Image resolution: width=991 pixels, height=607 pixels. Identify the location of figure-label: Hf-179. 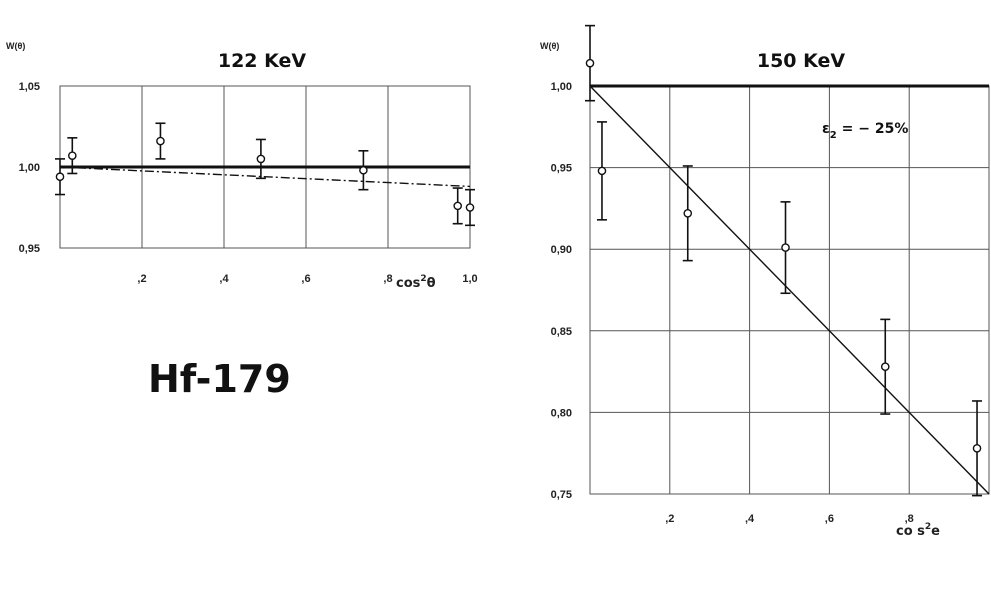
(219, 379).